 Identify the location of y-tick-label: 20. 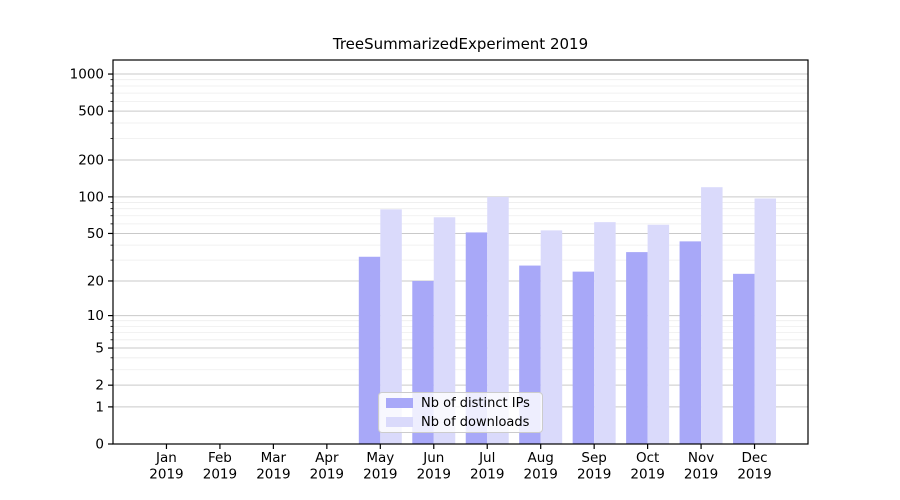
(95, 281).